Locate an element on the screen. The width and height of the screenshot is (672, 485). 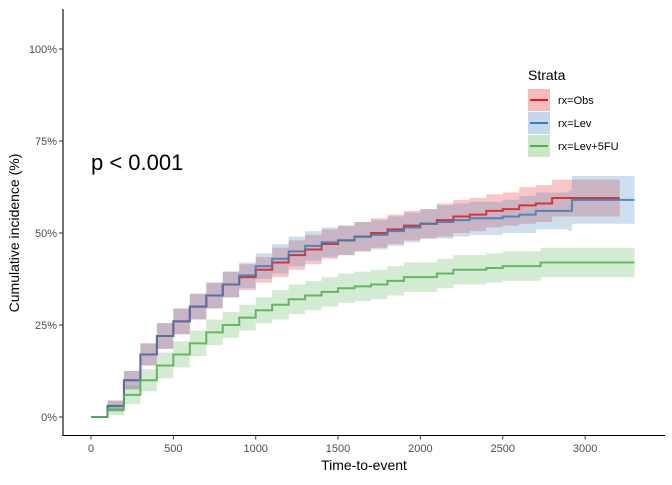
y-tick-label: 100% is located at coordinates (43, 50).